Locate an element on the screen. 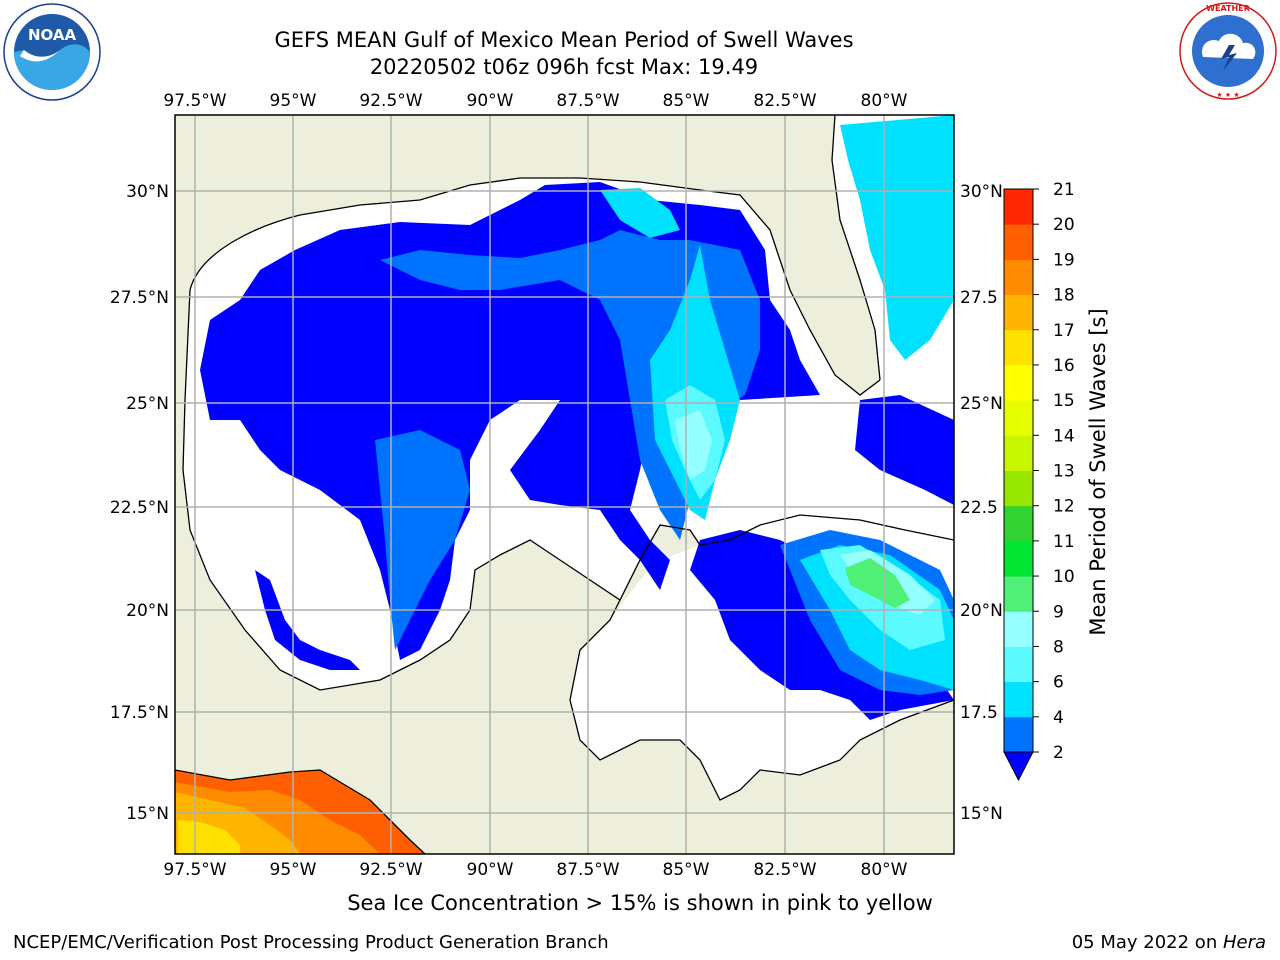  yucatan-coastline is located at coordinates (761, 700).